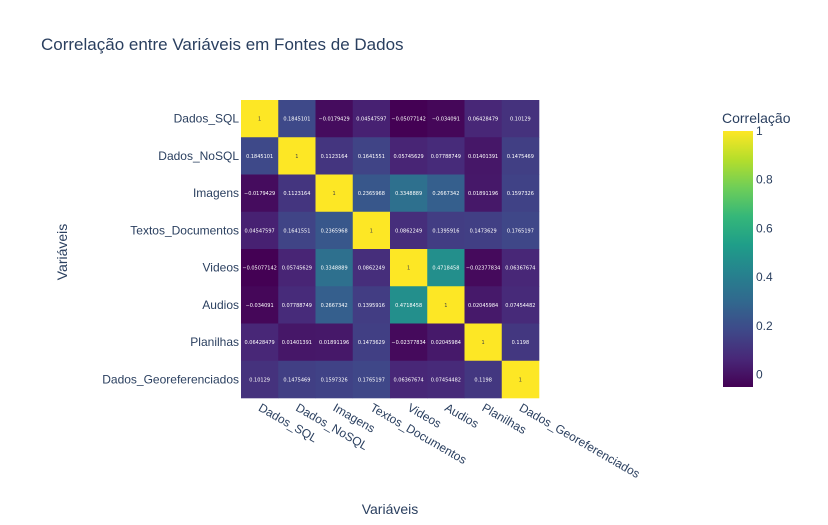  I want to click on heatmap-cell-label: 0.1597326, so click(520, 194).